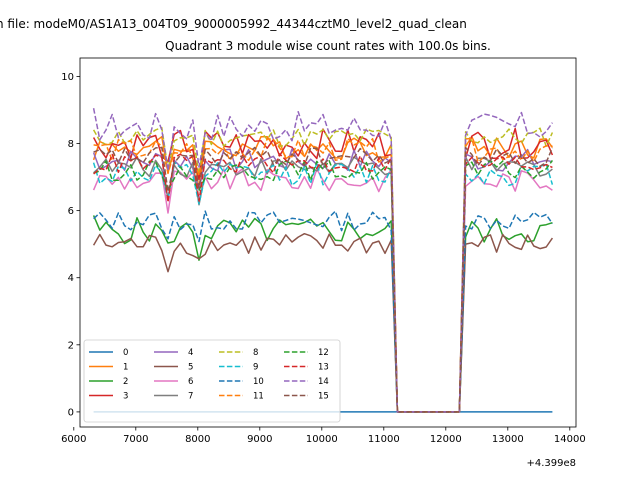  I want to click on x-offset-label: +4.399e8, so click(551, 463).